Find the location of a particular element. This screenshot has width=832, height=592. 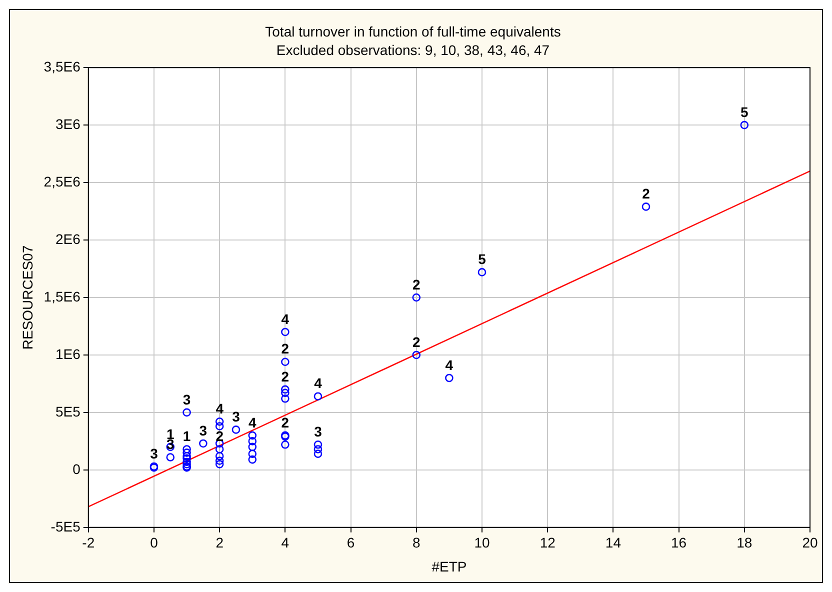

y-tick-label: 3E6 is located at coordinates (68, 124).